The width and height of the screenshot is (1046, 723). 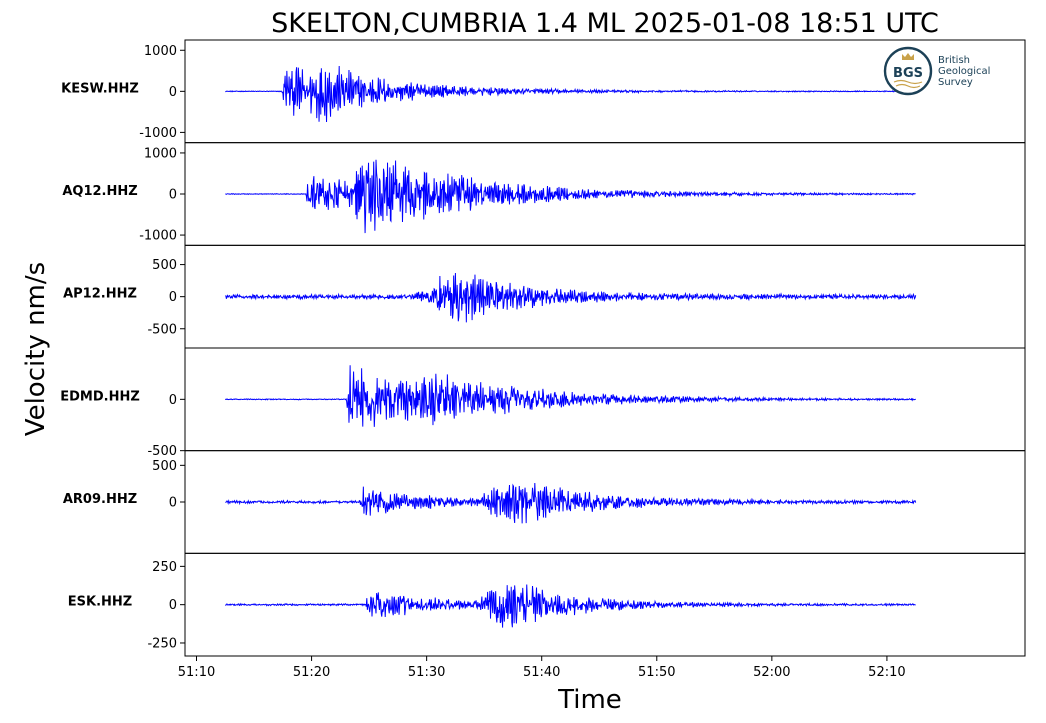 I want to click on station-label: EDMD.HHZ, so click(x=100, y=396).